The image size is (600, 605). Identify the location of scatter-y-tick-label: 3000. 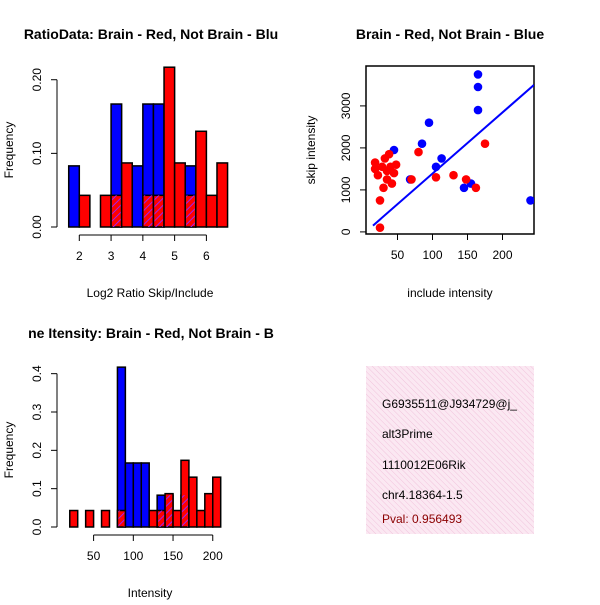
(346, 105).